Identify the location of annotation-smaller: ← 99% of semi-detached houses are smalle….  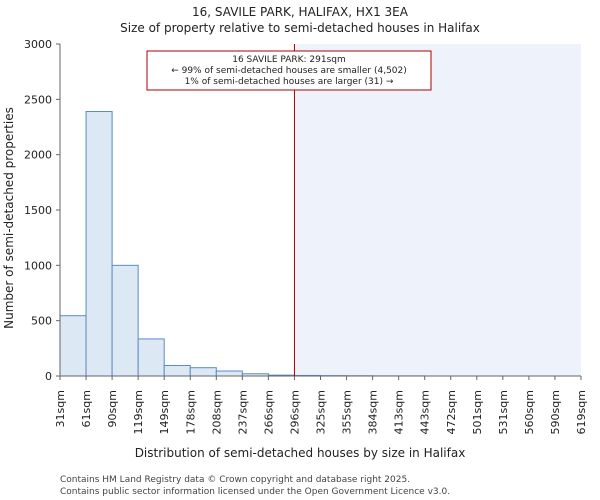
(289, 71).